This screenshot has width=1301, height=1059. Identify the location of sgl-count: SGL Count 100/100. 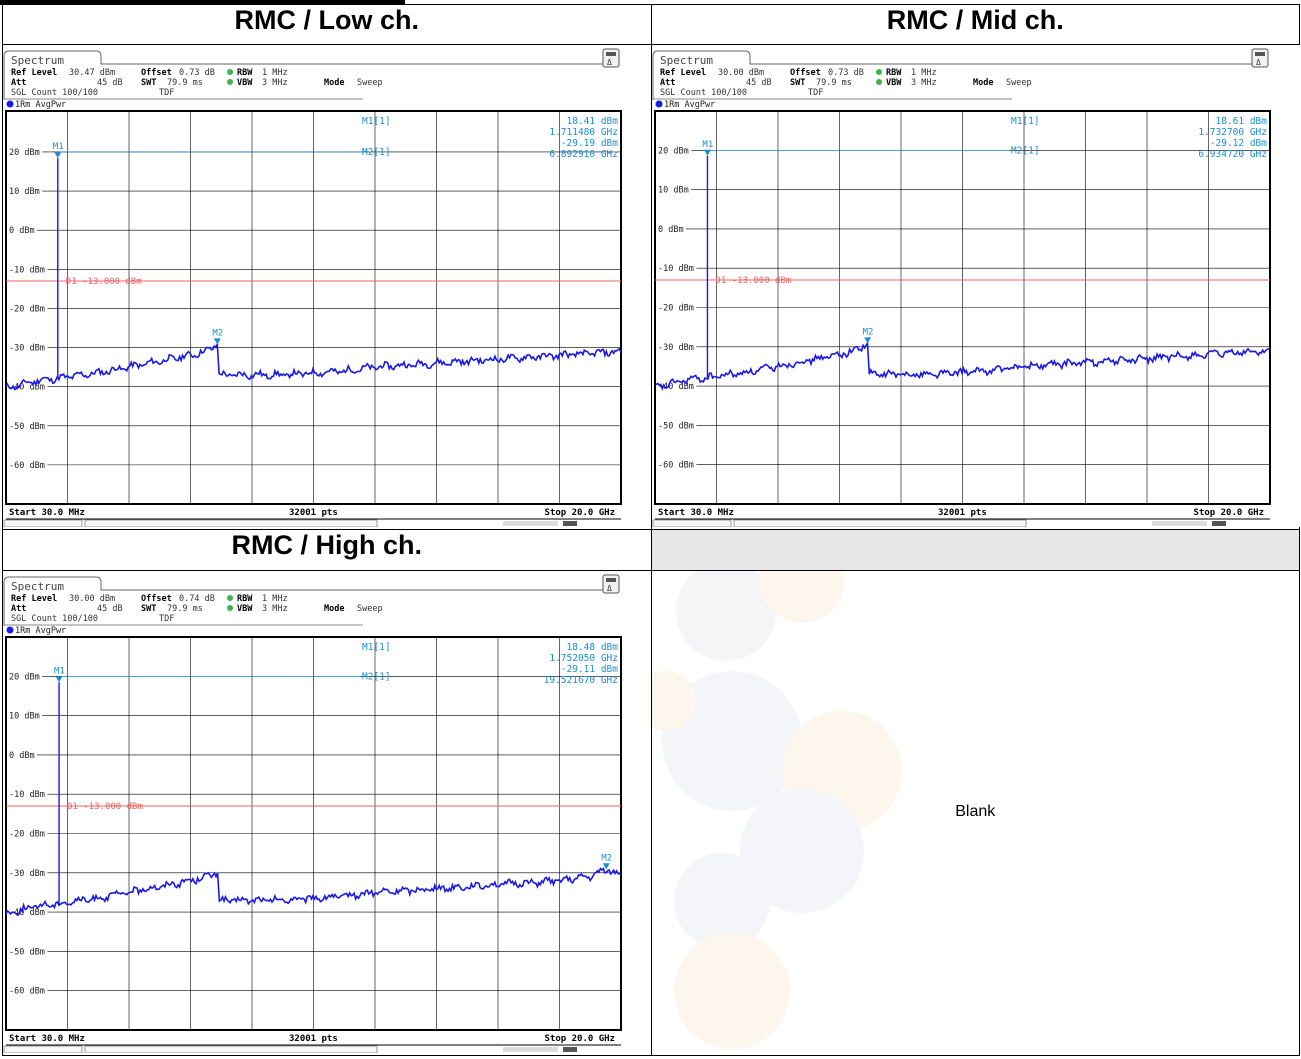
(703, 93).